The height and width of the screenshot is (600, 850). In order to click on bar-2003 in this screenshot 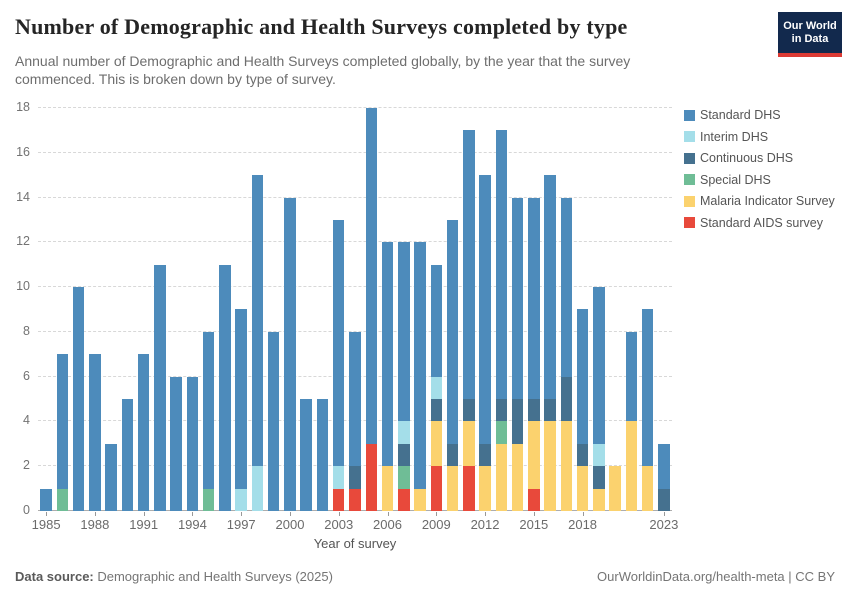, I will do `click(338, 309)`.